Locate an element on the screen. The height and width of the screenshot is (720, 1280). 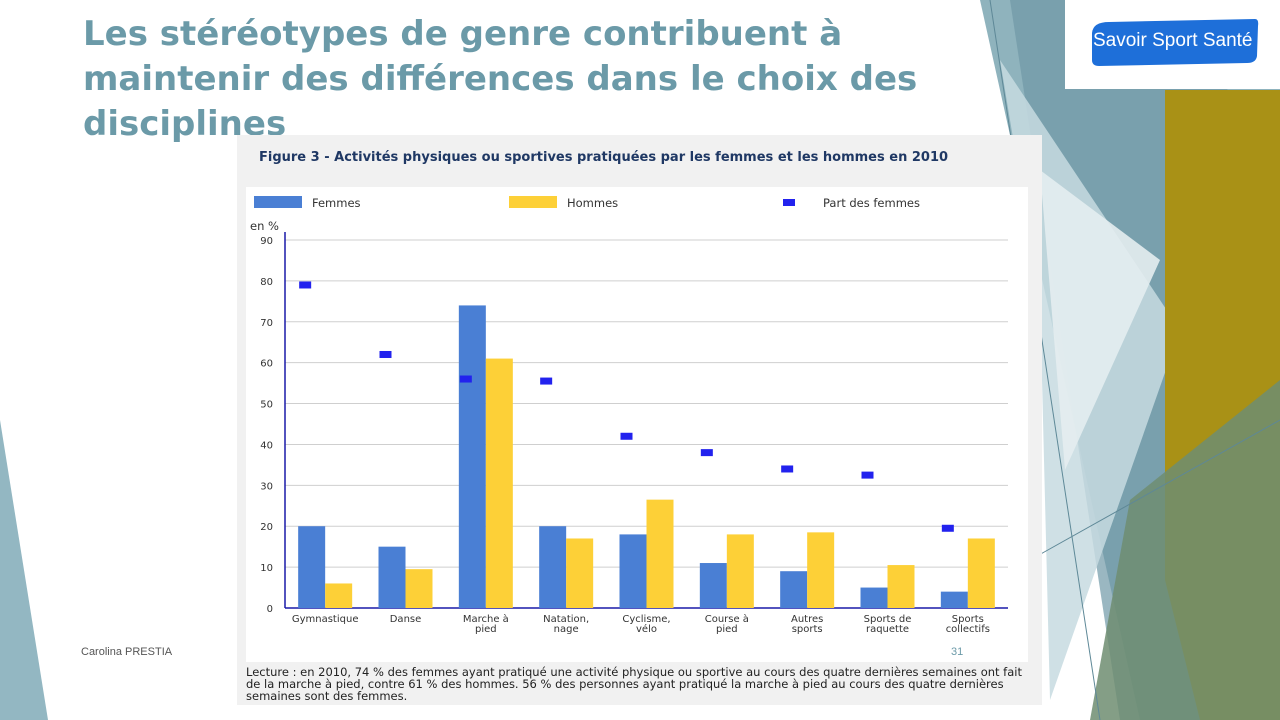
bg-panel-left is located at coordinates (24, 570).